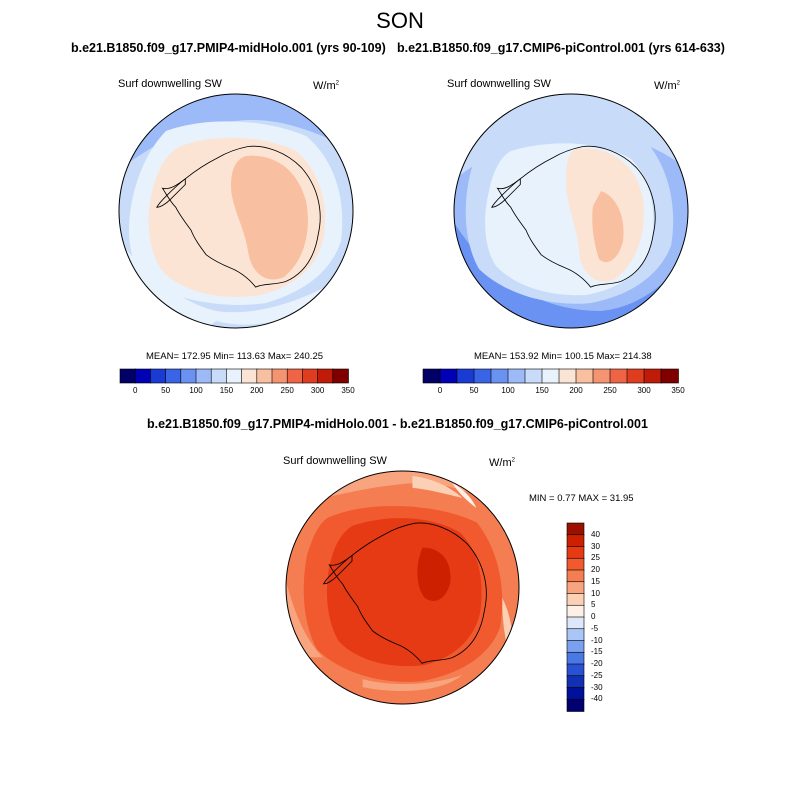 The image size is (800, 800). I want to click on colorbar-tick-label: -10, so click(597, 640).